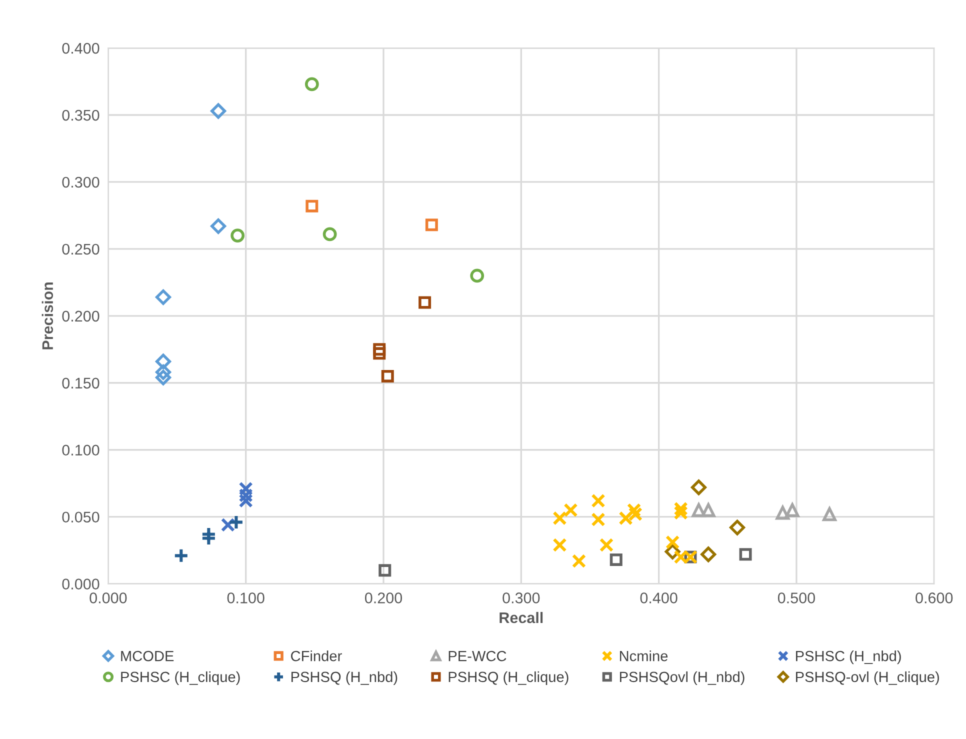  What do you see at coordinates (934, 598) in the screenshot?
I see `x-tick-label: 0.600` at bounding box center [934, 598].